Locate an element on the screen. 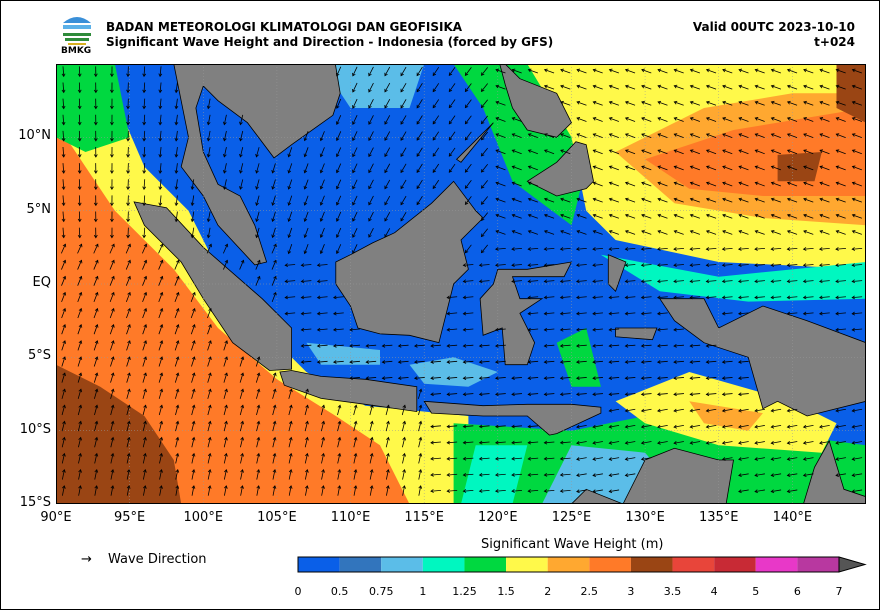  lat-label: 5°N is located at coordinates (39, 209).